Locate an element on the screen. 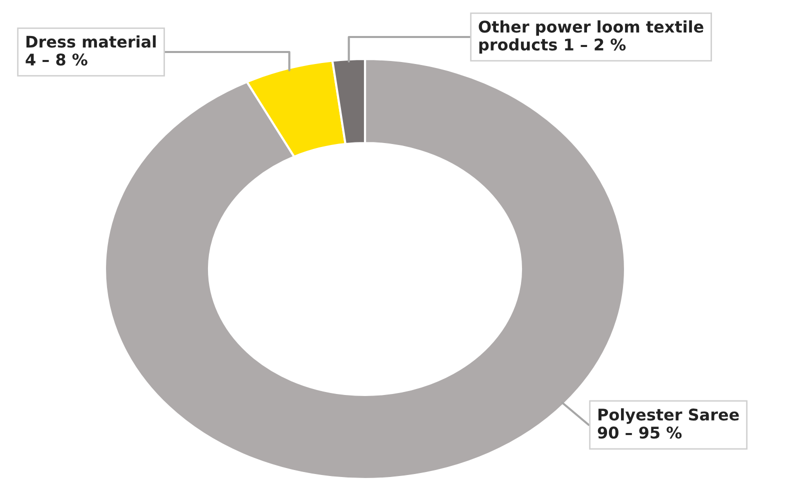  slice-label: Dress material is located at coordinates (91, 41).